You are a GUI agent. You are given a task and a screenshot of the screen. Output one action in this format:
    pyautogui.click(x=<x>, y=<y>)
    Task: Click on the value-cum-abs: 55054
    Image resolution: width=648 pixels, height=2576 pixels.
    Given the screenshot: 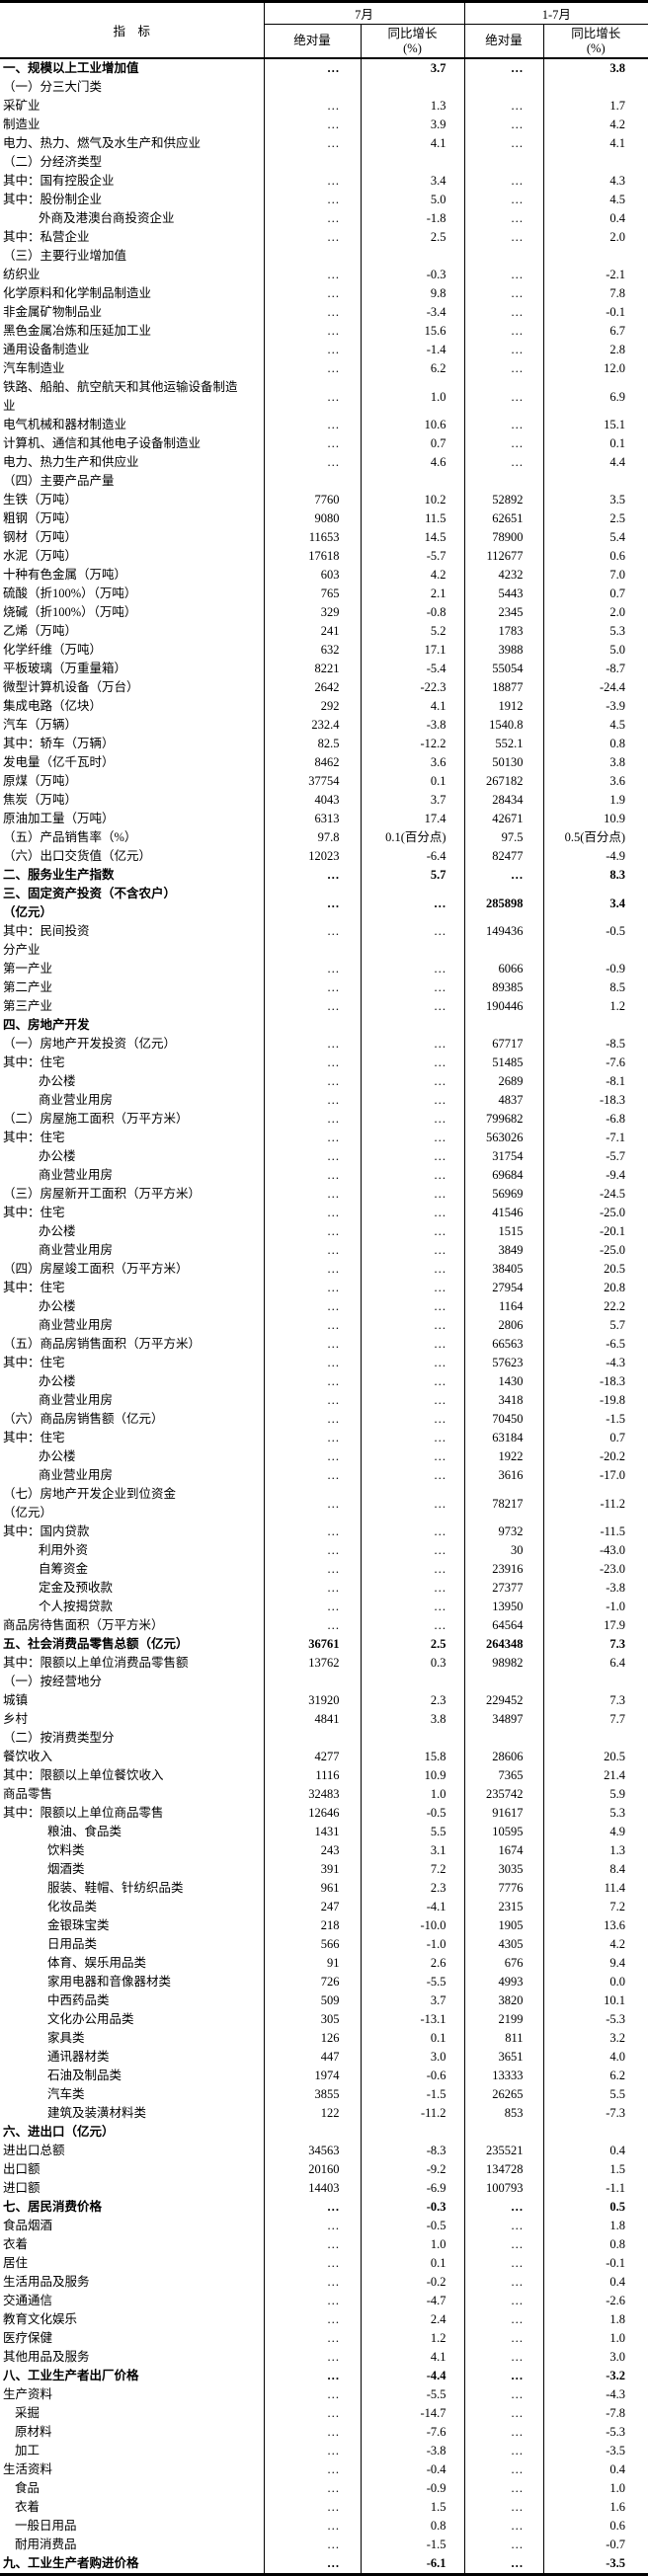 What is the action you would take?
    pyautogui.click(x=504, y=669)
    